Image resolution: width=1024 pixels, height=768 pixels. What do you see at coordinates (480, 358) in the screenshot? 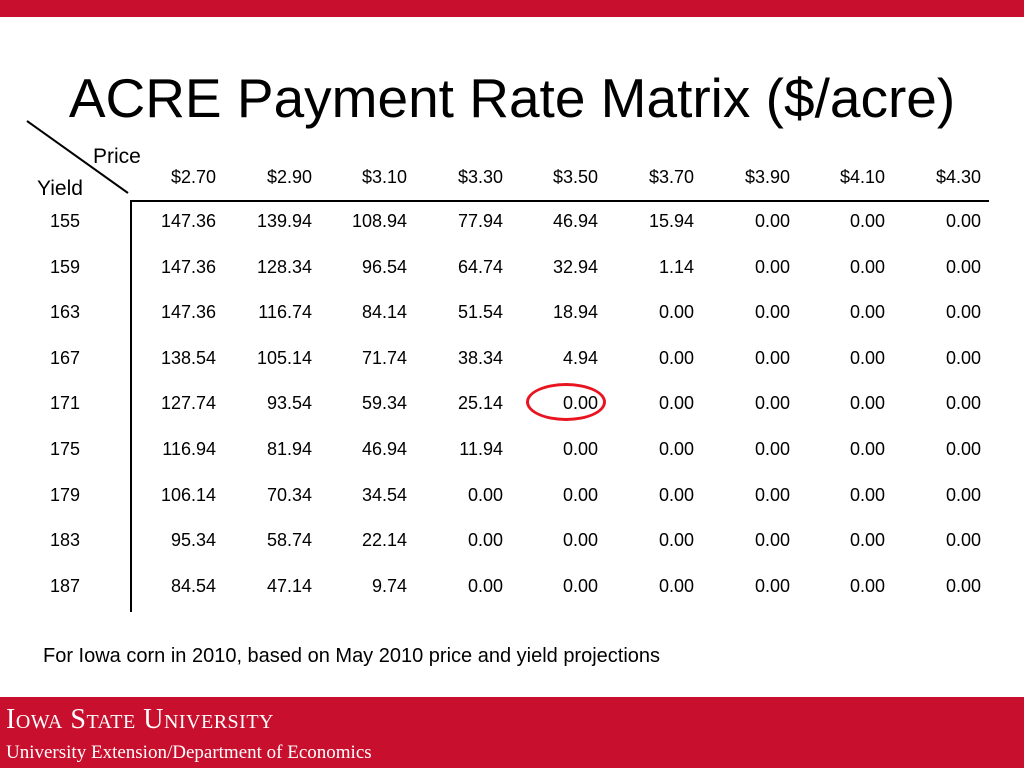
I see `matrix-cell: 38.34` at bounding box center [480, 358].